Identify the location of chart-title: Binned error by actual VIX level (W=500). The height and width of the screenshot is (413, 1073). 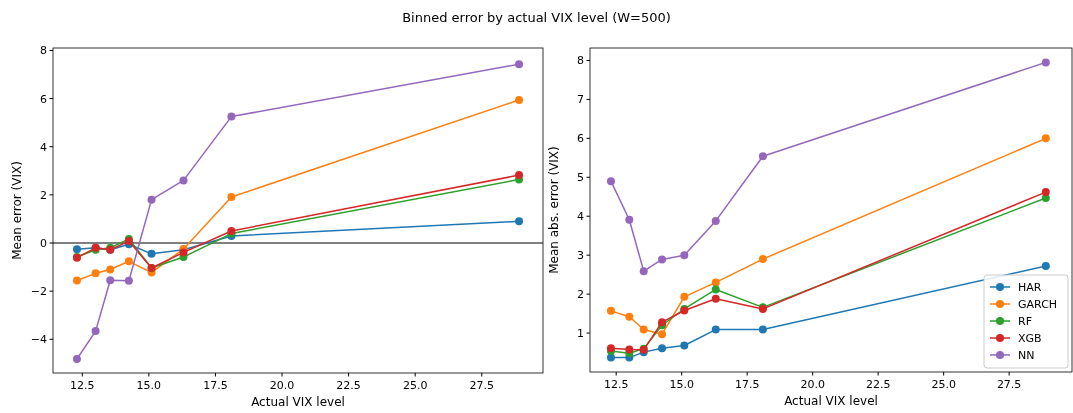
(536, 17).